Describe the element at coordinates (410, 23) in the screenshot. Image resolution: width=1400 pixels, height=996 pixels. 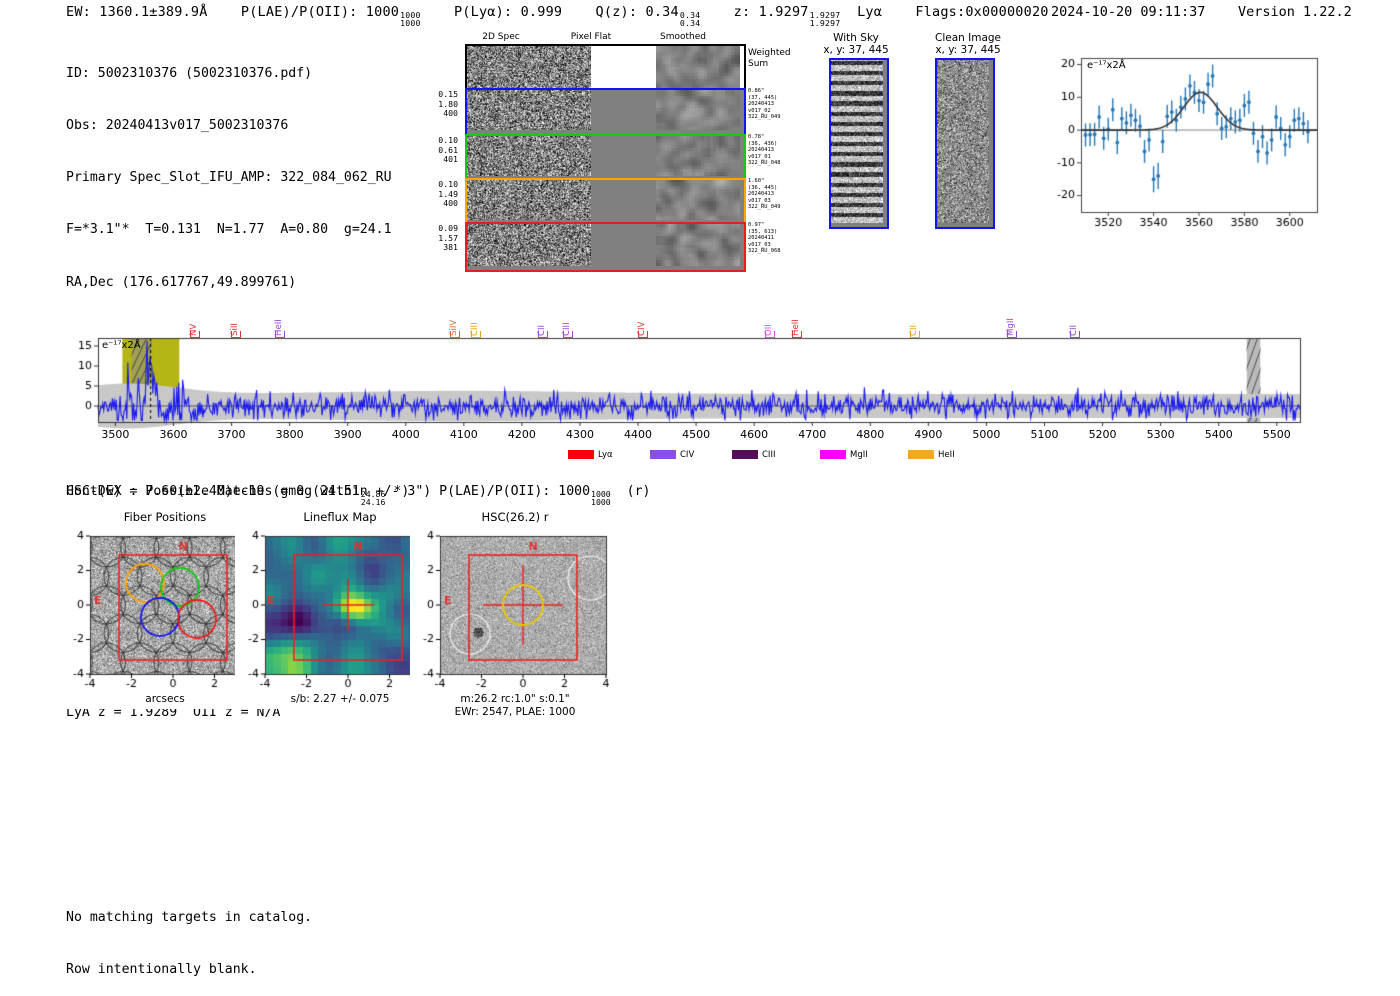
I see `header-plae-den: 1000` at that location.